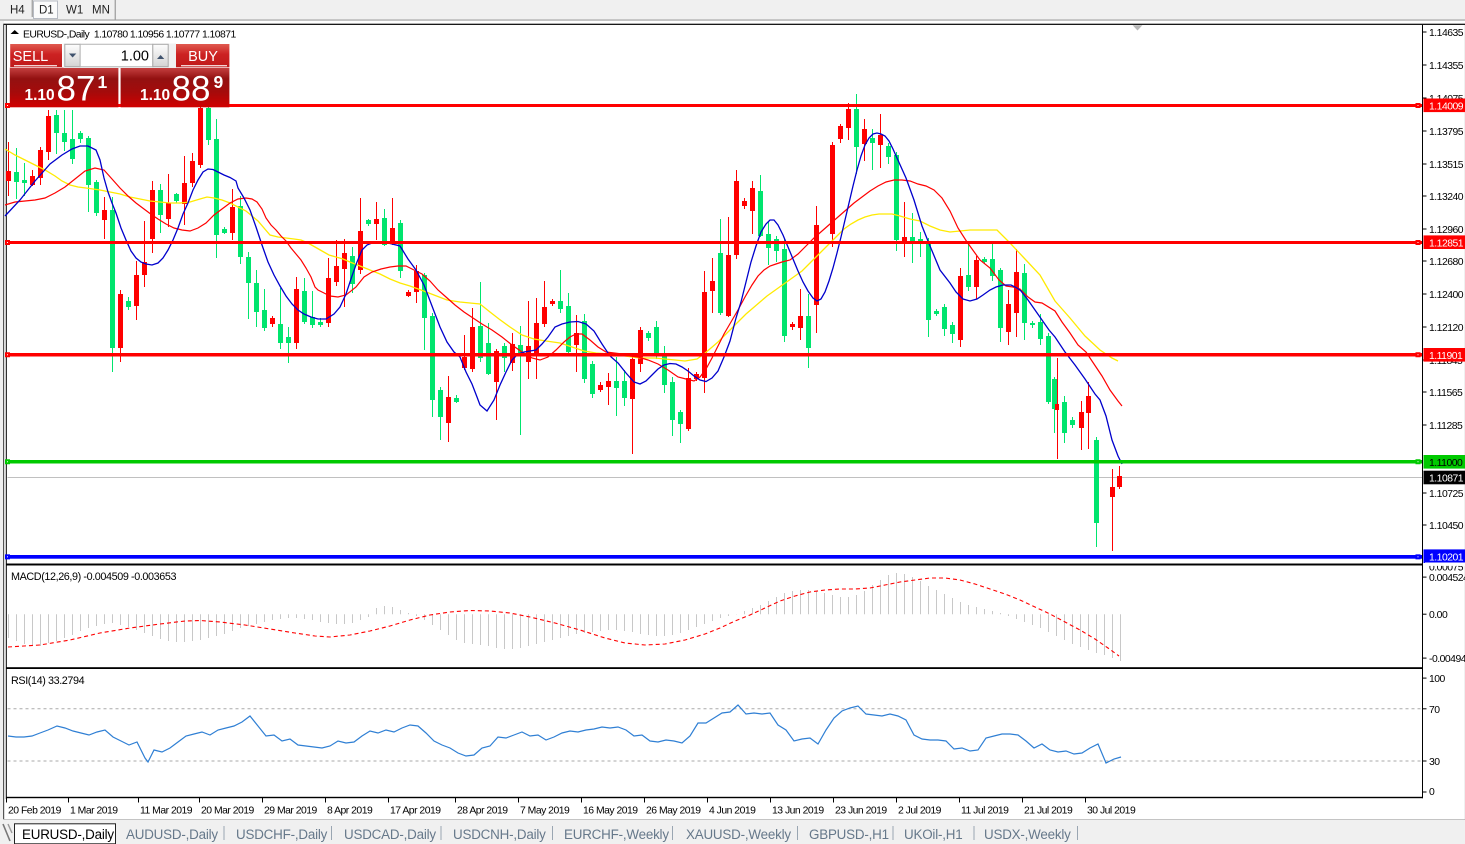 The width and height of the screenshot is (1465, 844). What do you see at coordinates (738, 834) in the screenshot?
I see `svg-text: XAUUSD-,Weekly` at bounding box center [738, 834].